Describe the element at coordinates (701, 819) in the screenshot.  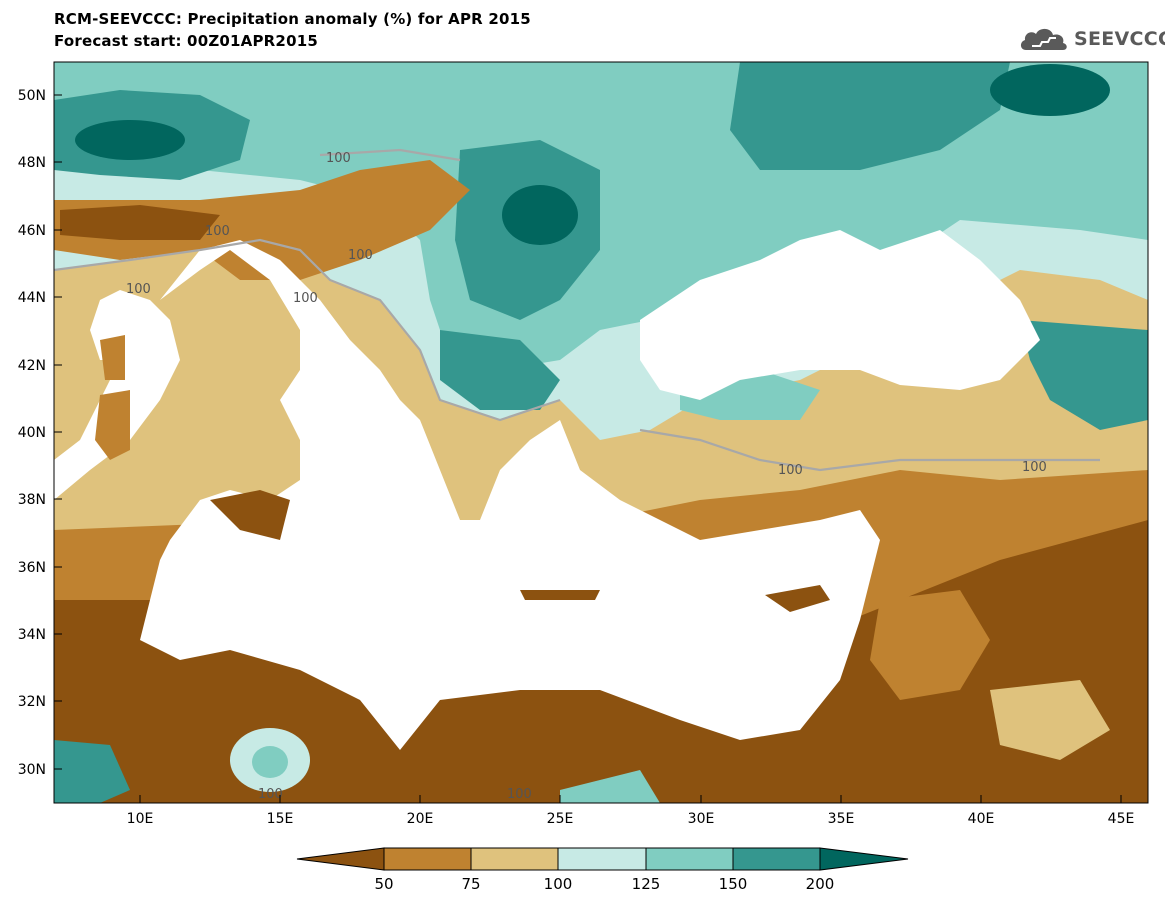
I see `lon-label: 30E` at that location.